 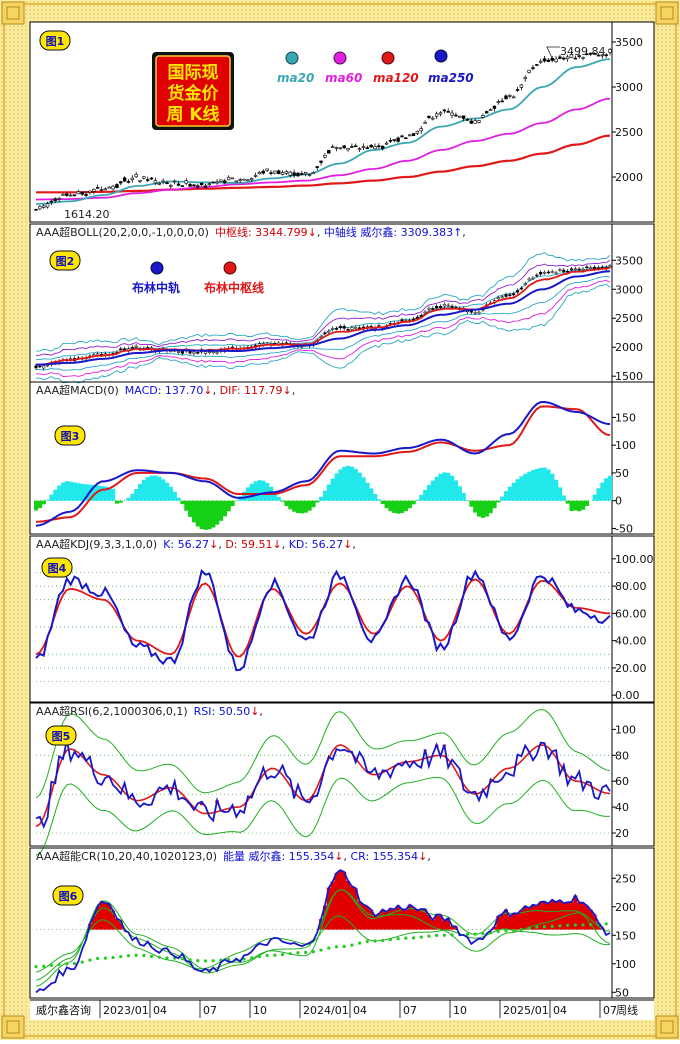 I want to click on y-tick-label: -50, so click(x=624, y=528).